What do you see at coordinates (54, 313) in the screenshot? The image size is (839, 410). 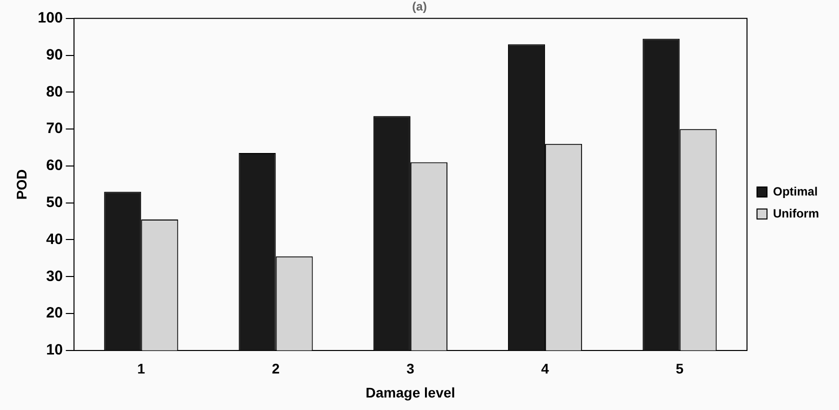 I see `y-tick-label: 20` at bounding box center [54, 313].